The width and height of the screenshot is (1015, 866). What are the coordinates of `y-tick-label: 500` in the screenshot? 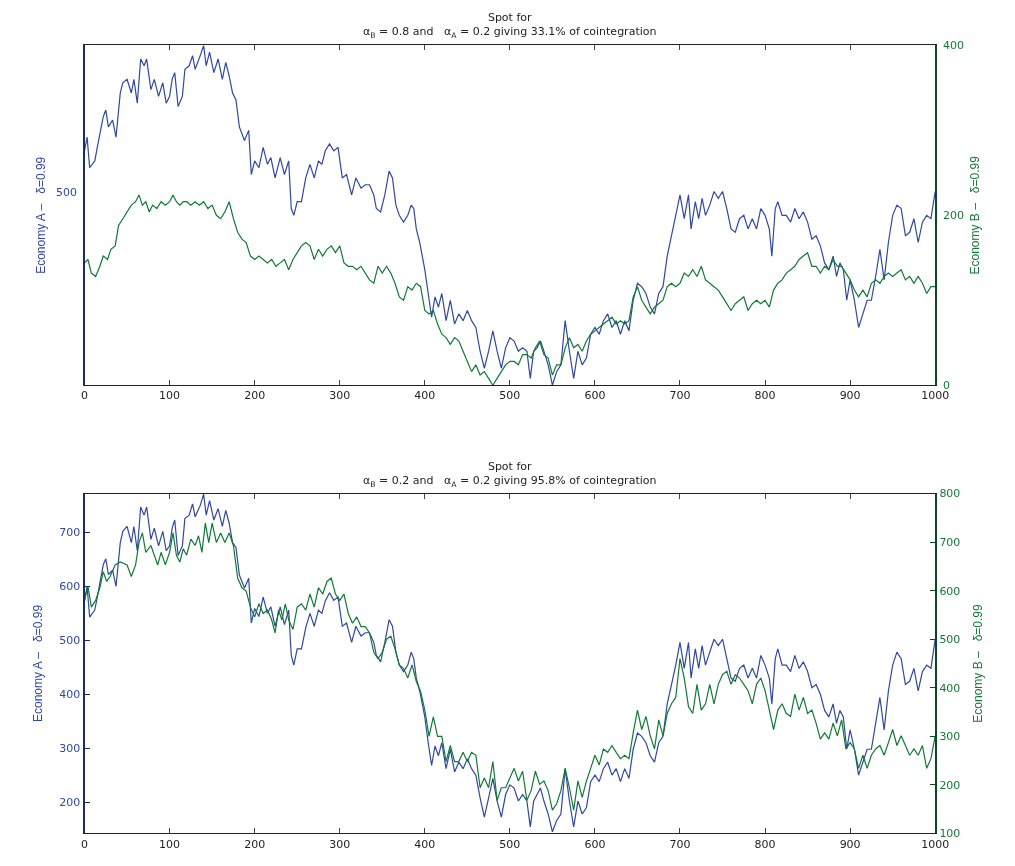 It's located at (70, 641).